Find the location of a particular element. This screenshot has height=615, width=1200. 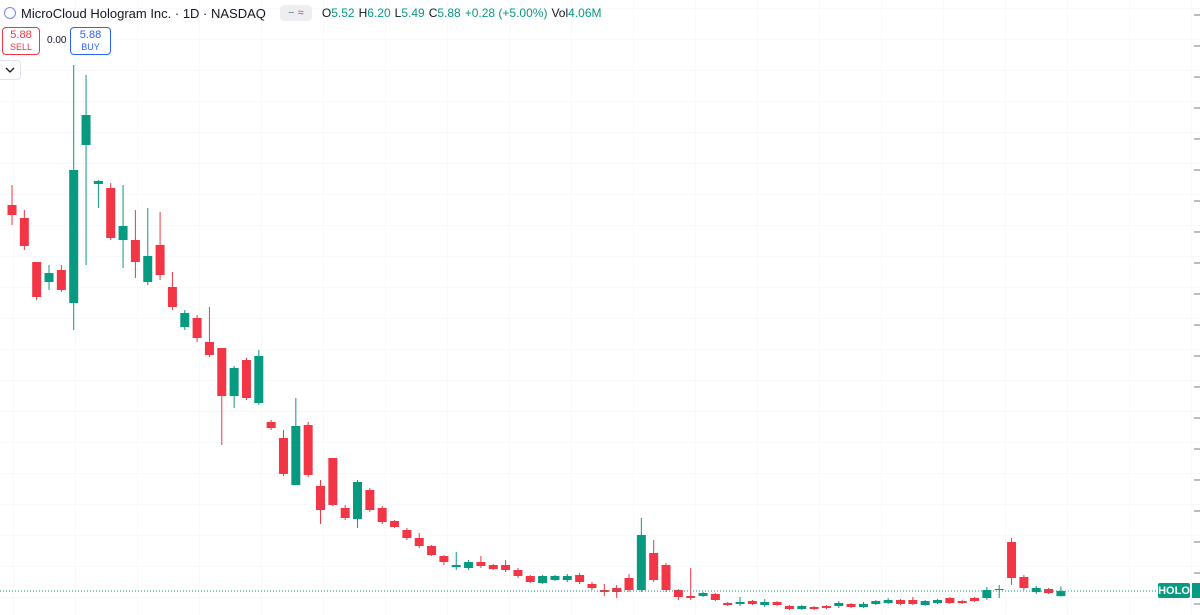

collapse-button is located at coordinates (10, 70).